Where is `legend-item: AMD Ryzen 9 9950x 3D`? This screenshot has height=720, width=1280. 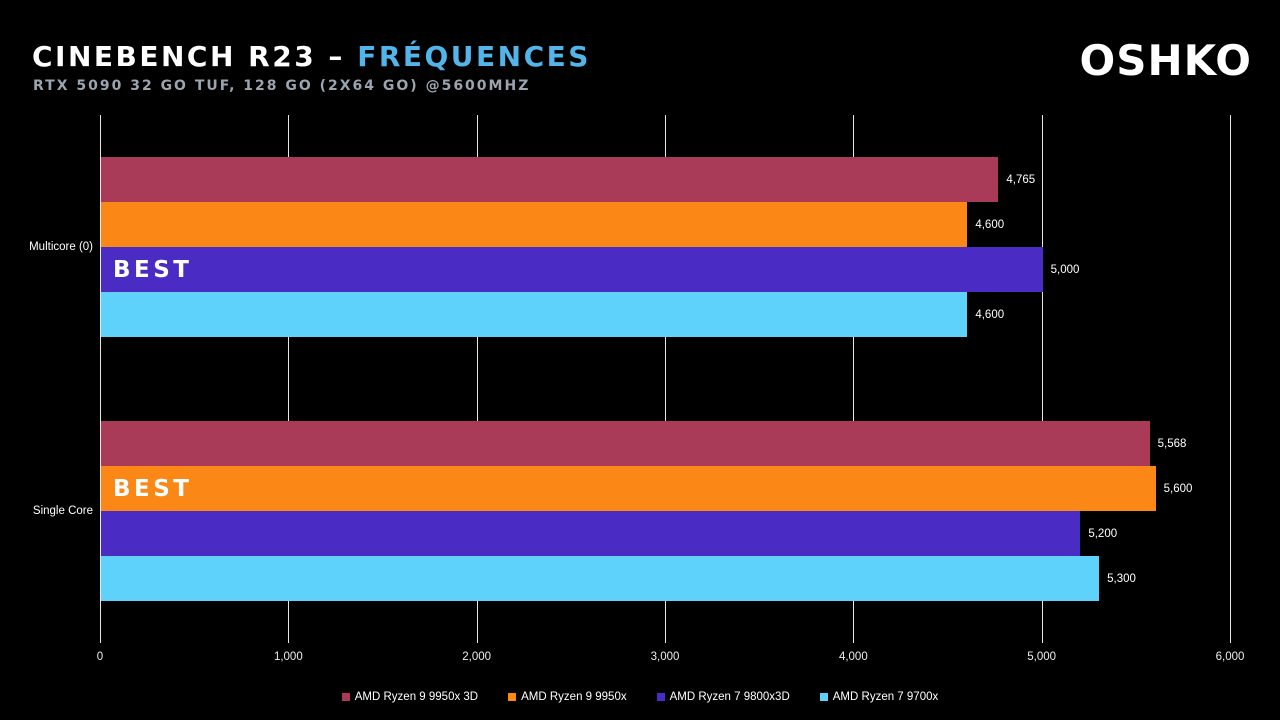
legend-item: AMD Ryzen 9 9950x 3D is located at coordinates (410, 697).